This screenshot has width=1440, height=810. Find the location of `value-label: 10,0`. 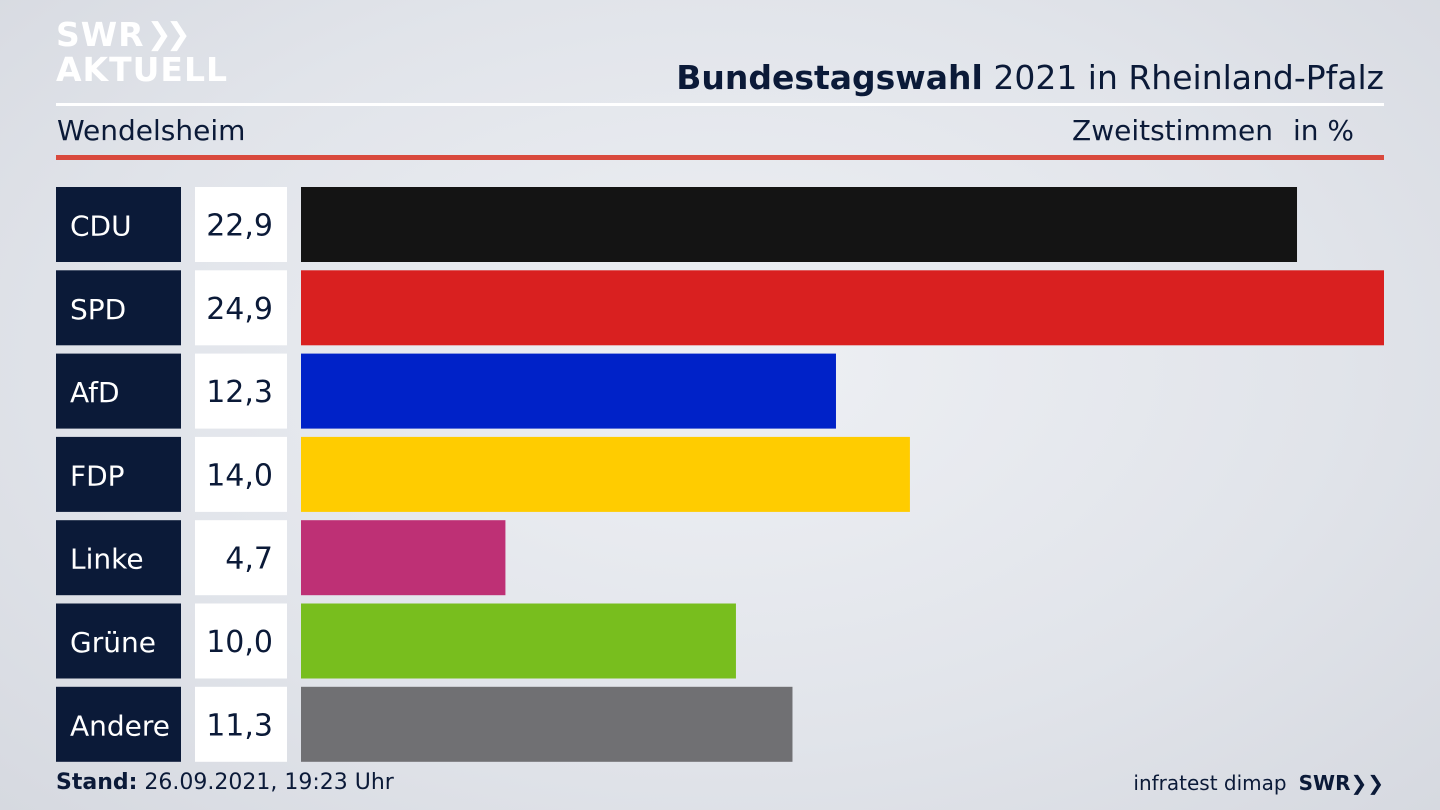

value-label: 10,0 is located at coordinates (239, 642).